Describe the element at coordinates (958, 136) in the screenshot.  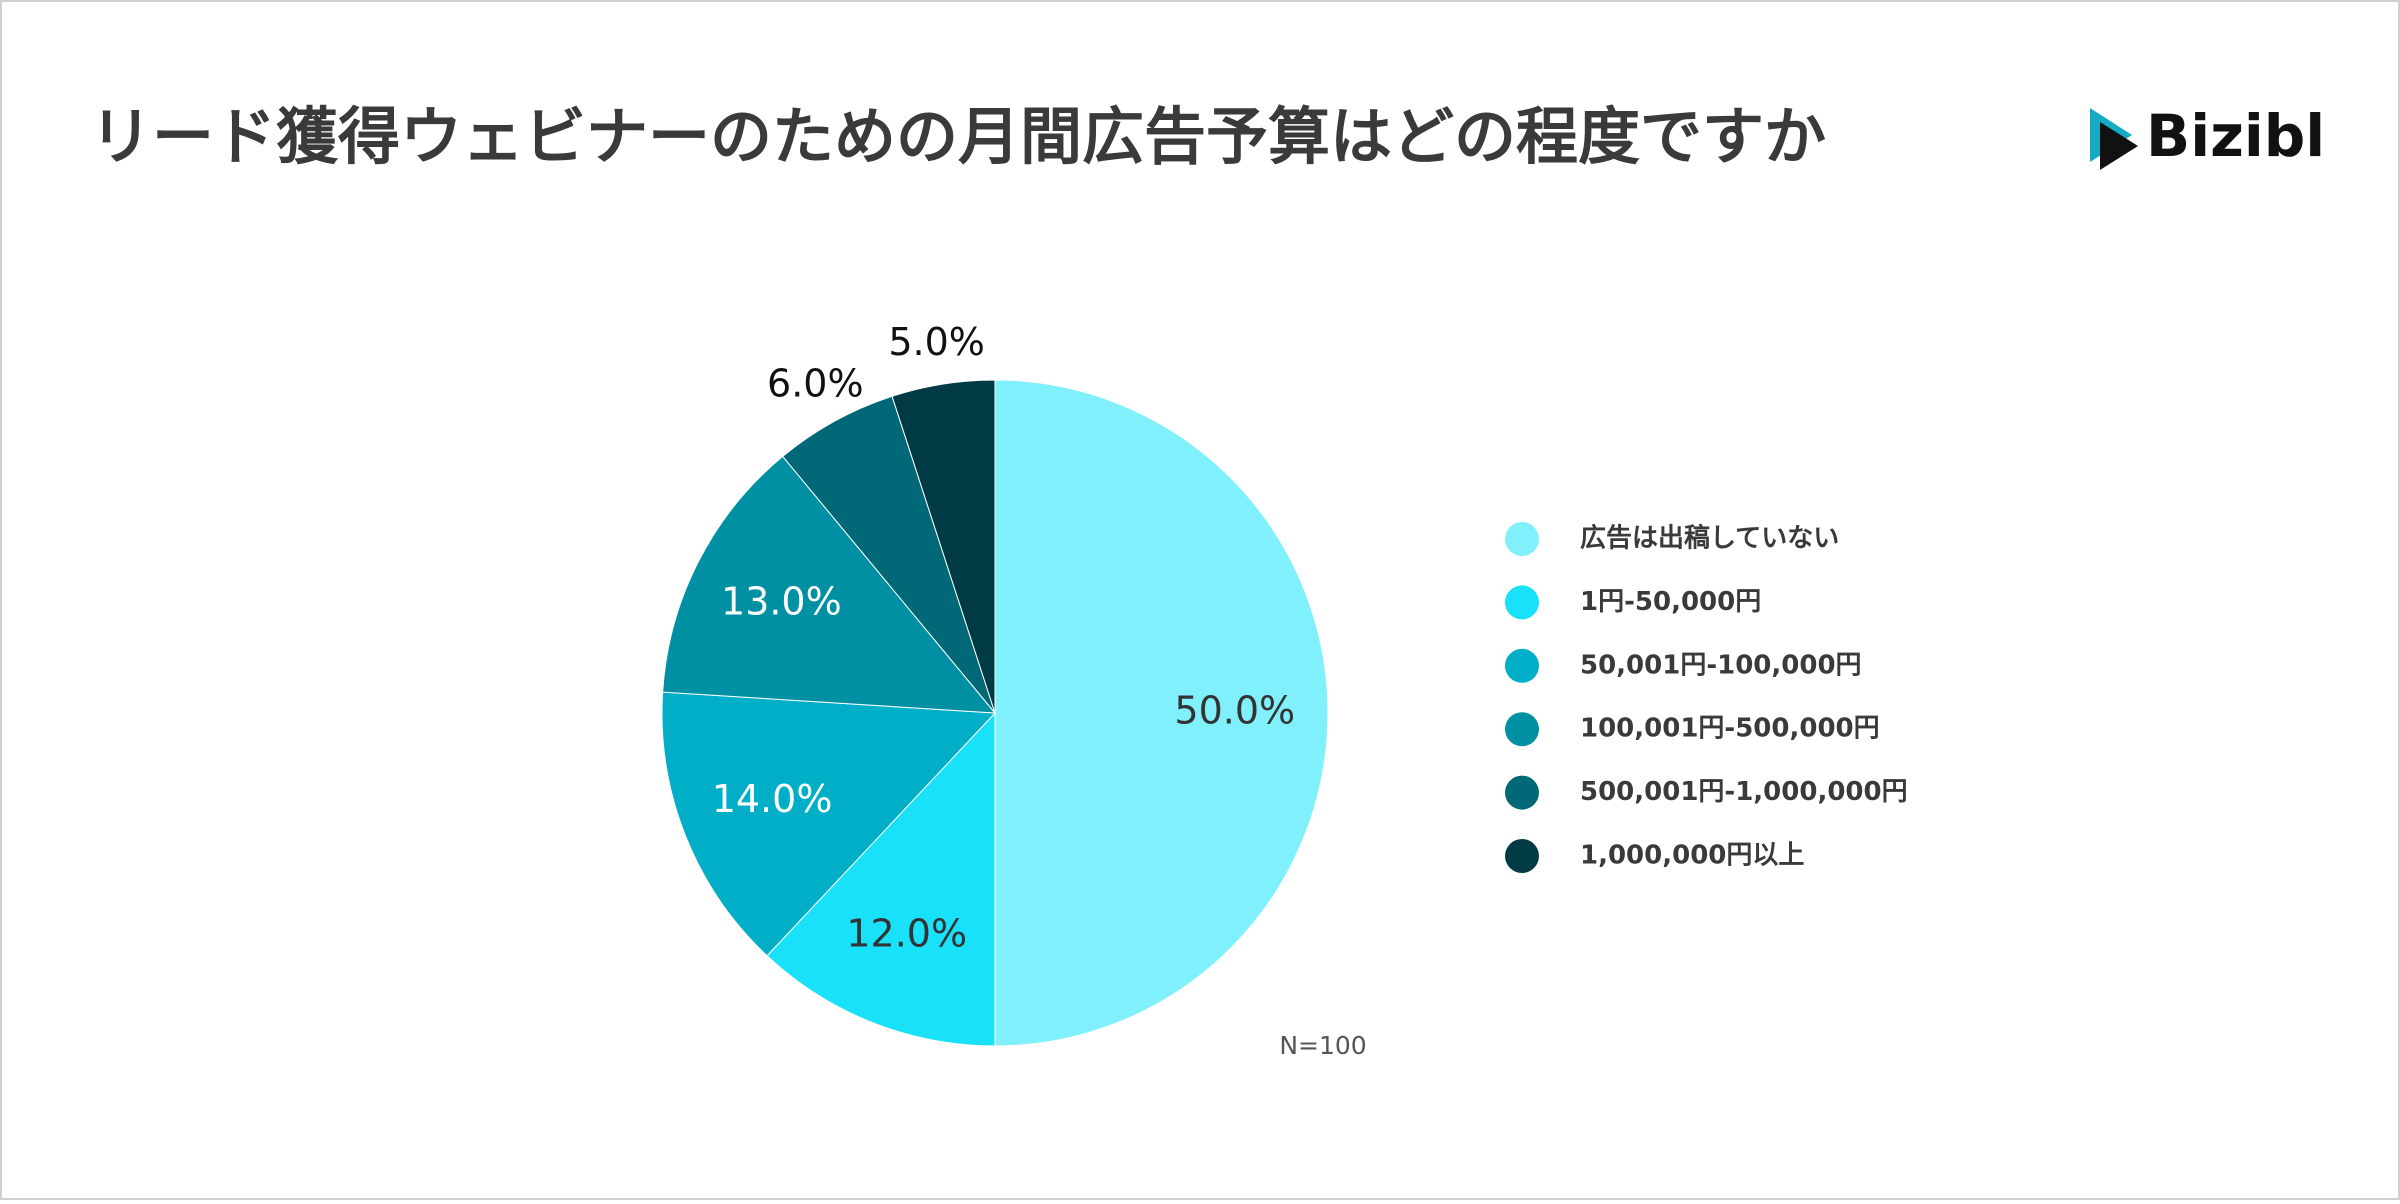
I see `chart-title: リード獲得ウェビナーのための月間広告予算はどの程度ですか` at that location.